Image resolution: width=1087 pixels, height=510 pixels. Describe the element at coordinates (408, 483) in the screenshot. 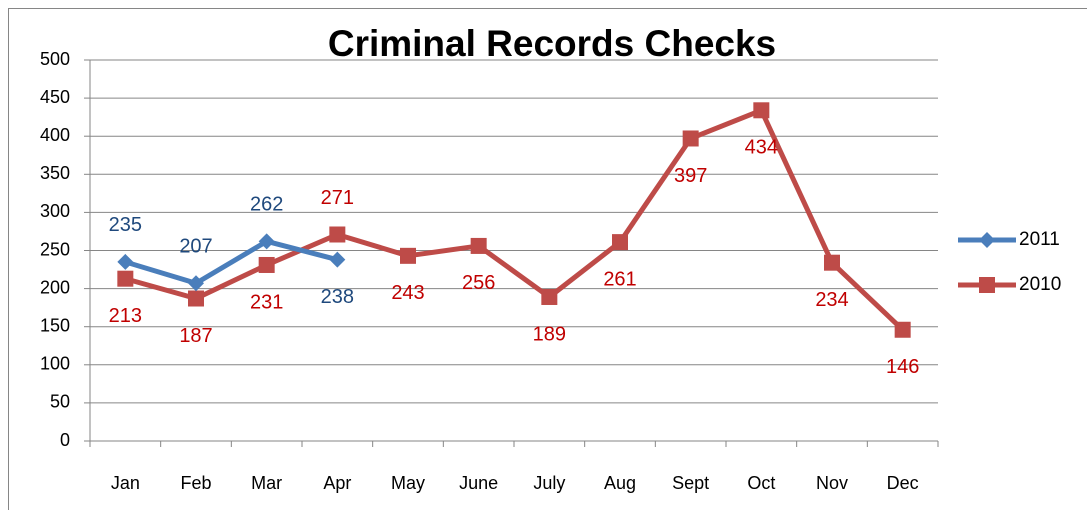

I see `x-tick-label: May` at that location.